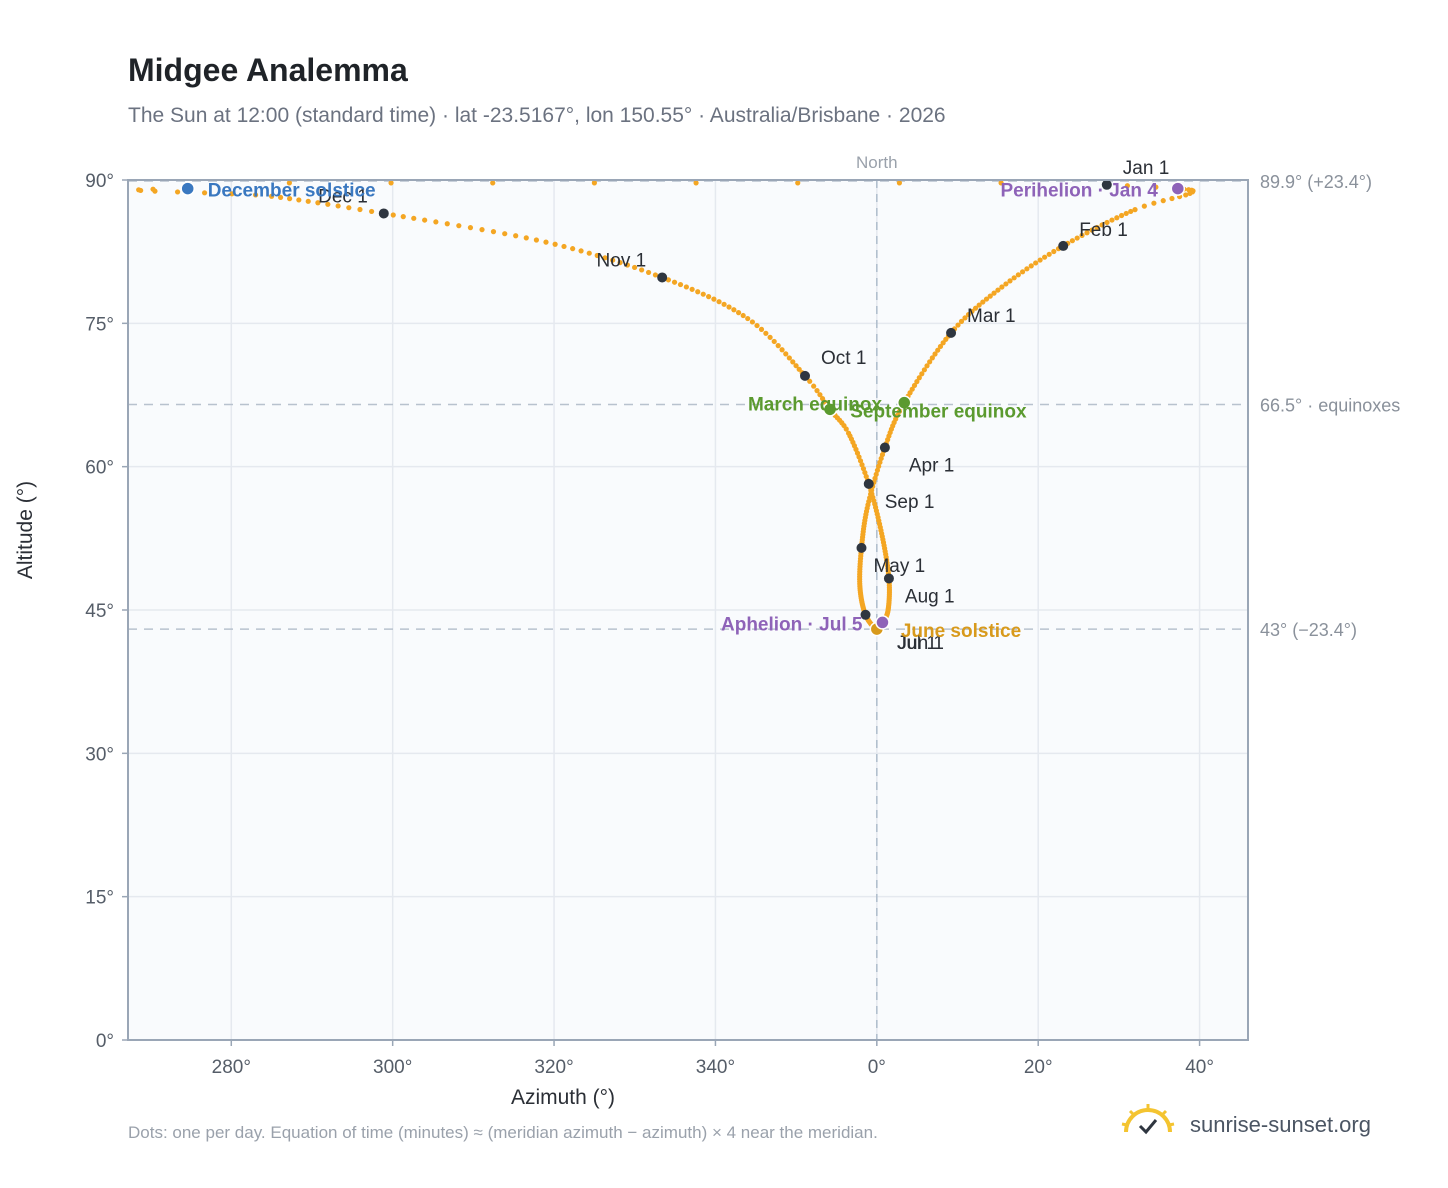 The image size is (1448, 1188). Describe the element at coordinates (99, 324) in the screenshot. I see `y-tick-label: 75°` at that location.